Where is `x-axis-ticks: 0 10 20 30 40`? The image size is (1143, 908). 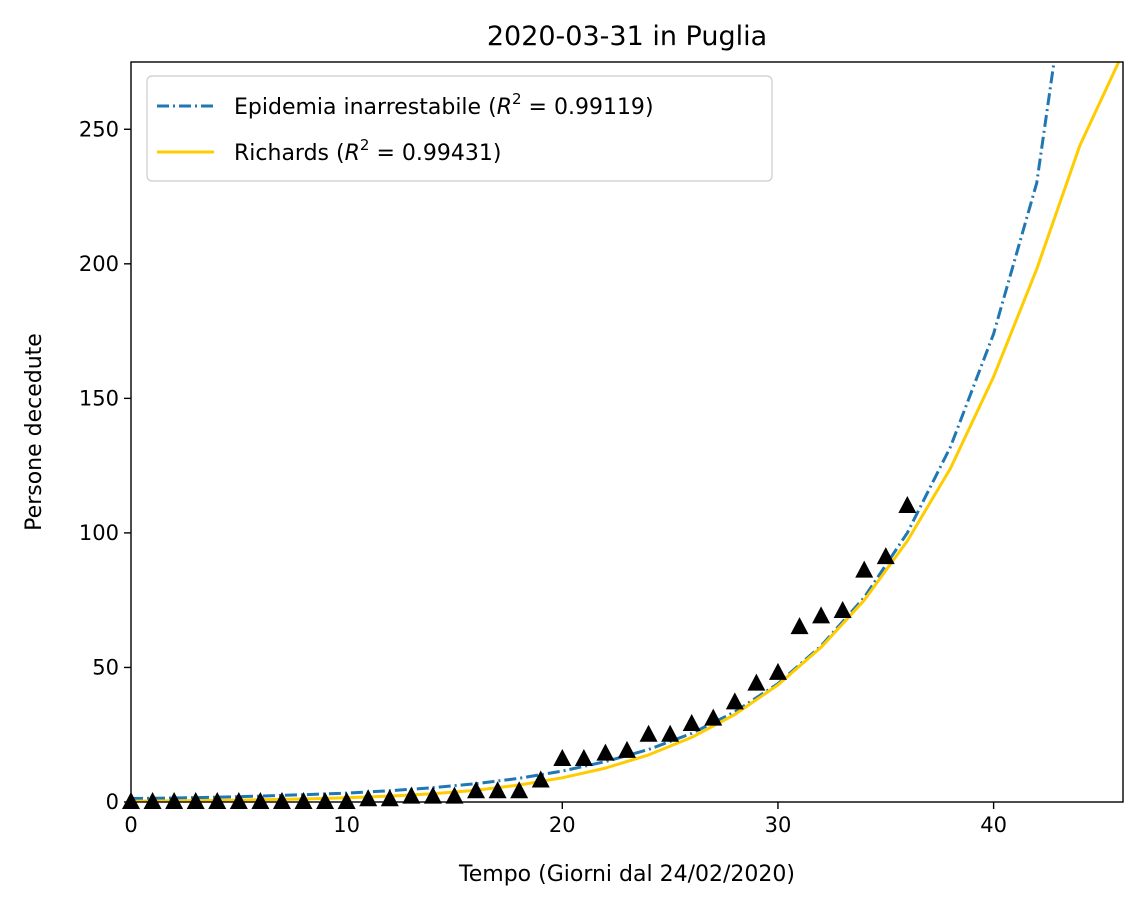
x-axis-ticks: 0 10 20 30 40 is located at coordinates (565, 819).